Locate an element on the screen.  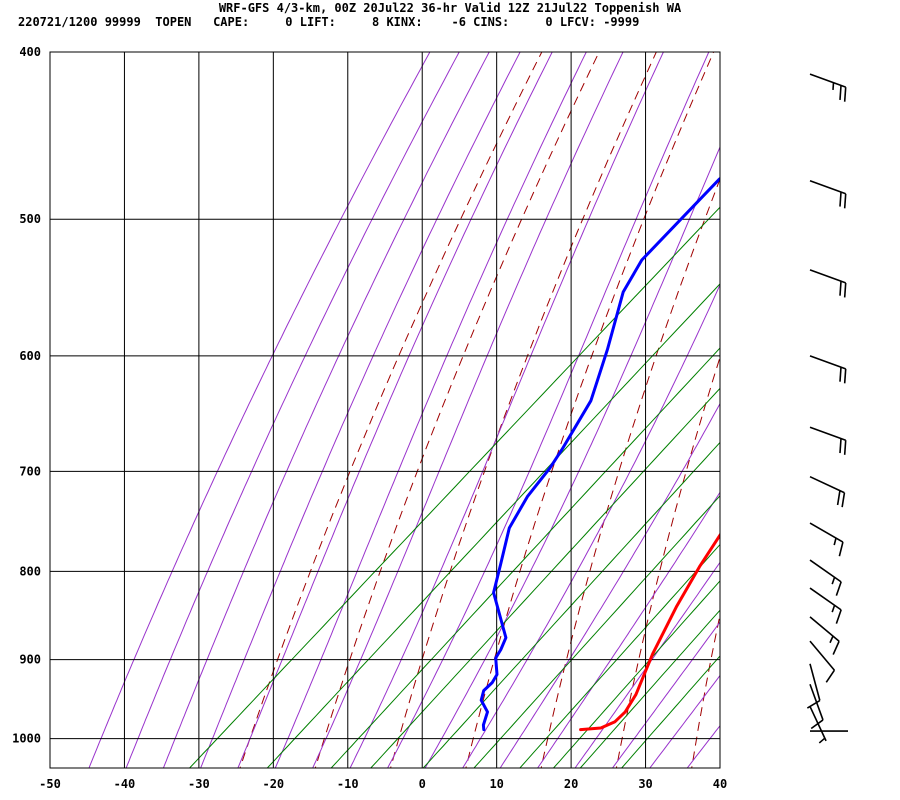
temperature-tick-label: -30 is located at coordinates (199, 784).